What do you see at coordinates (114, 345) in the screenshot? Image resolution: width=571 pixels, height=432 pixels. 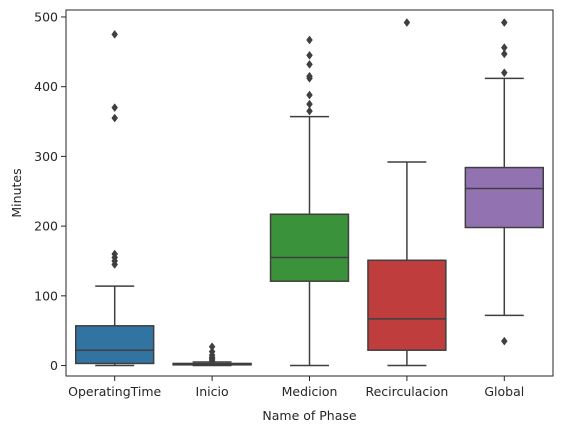 I see `box-operatingtime` at bounding box center [114, 345].